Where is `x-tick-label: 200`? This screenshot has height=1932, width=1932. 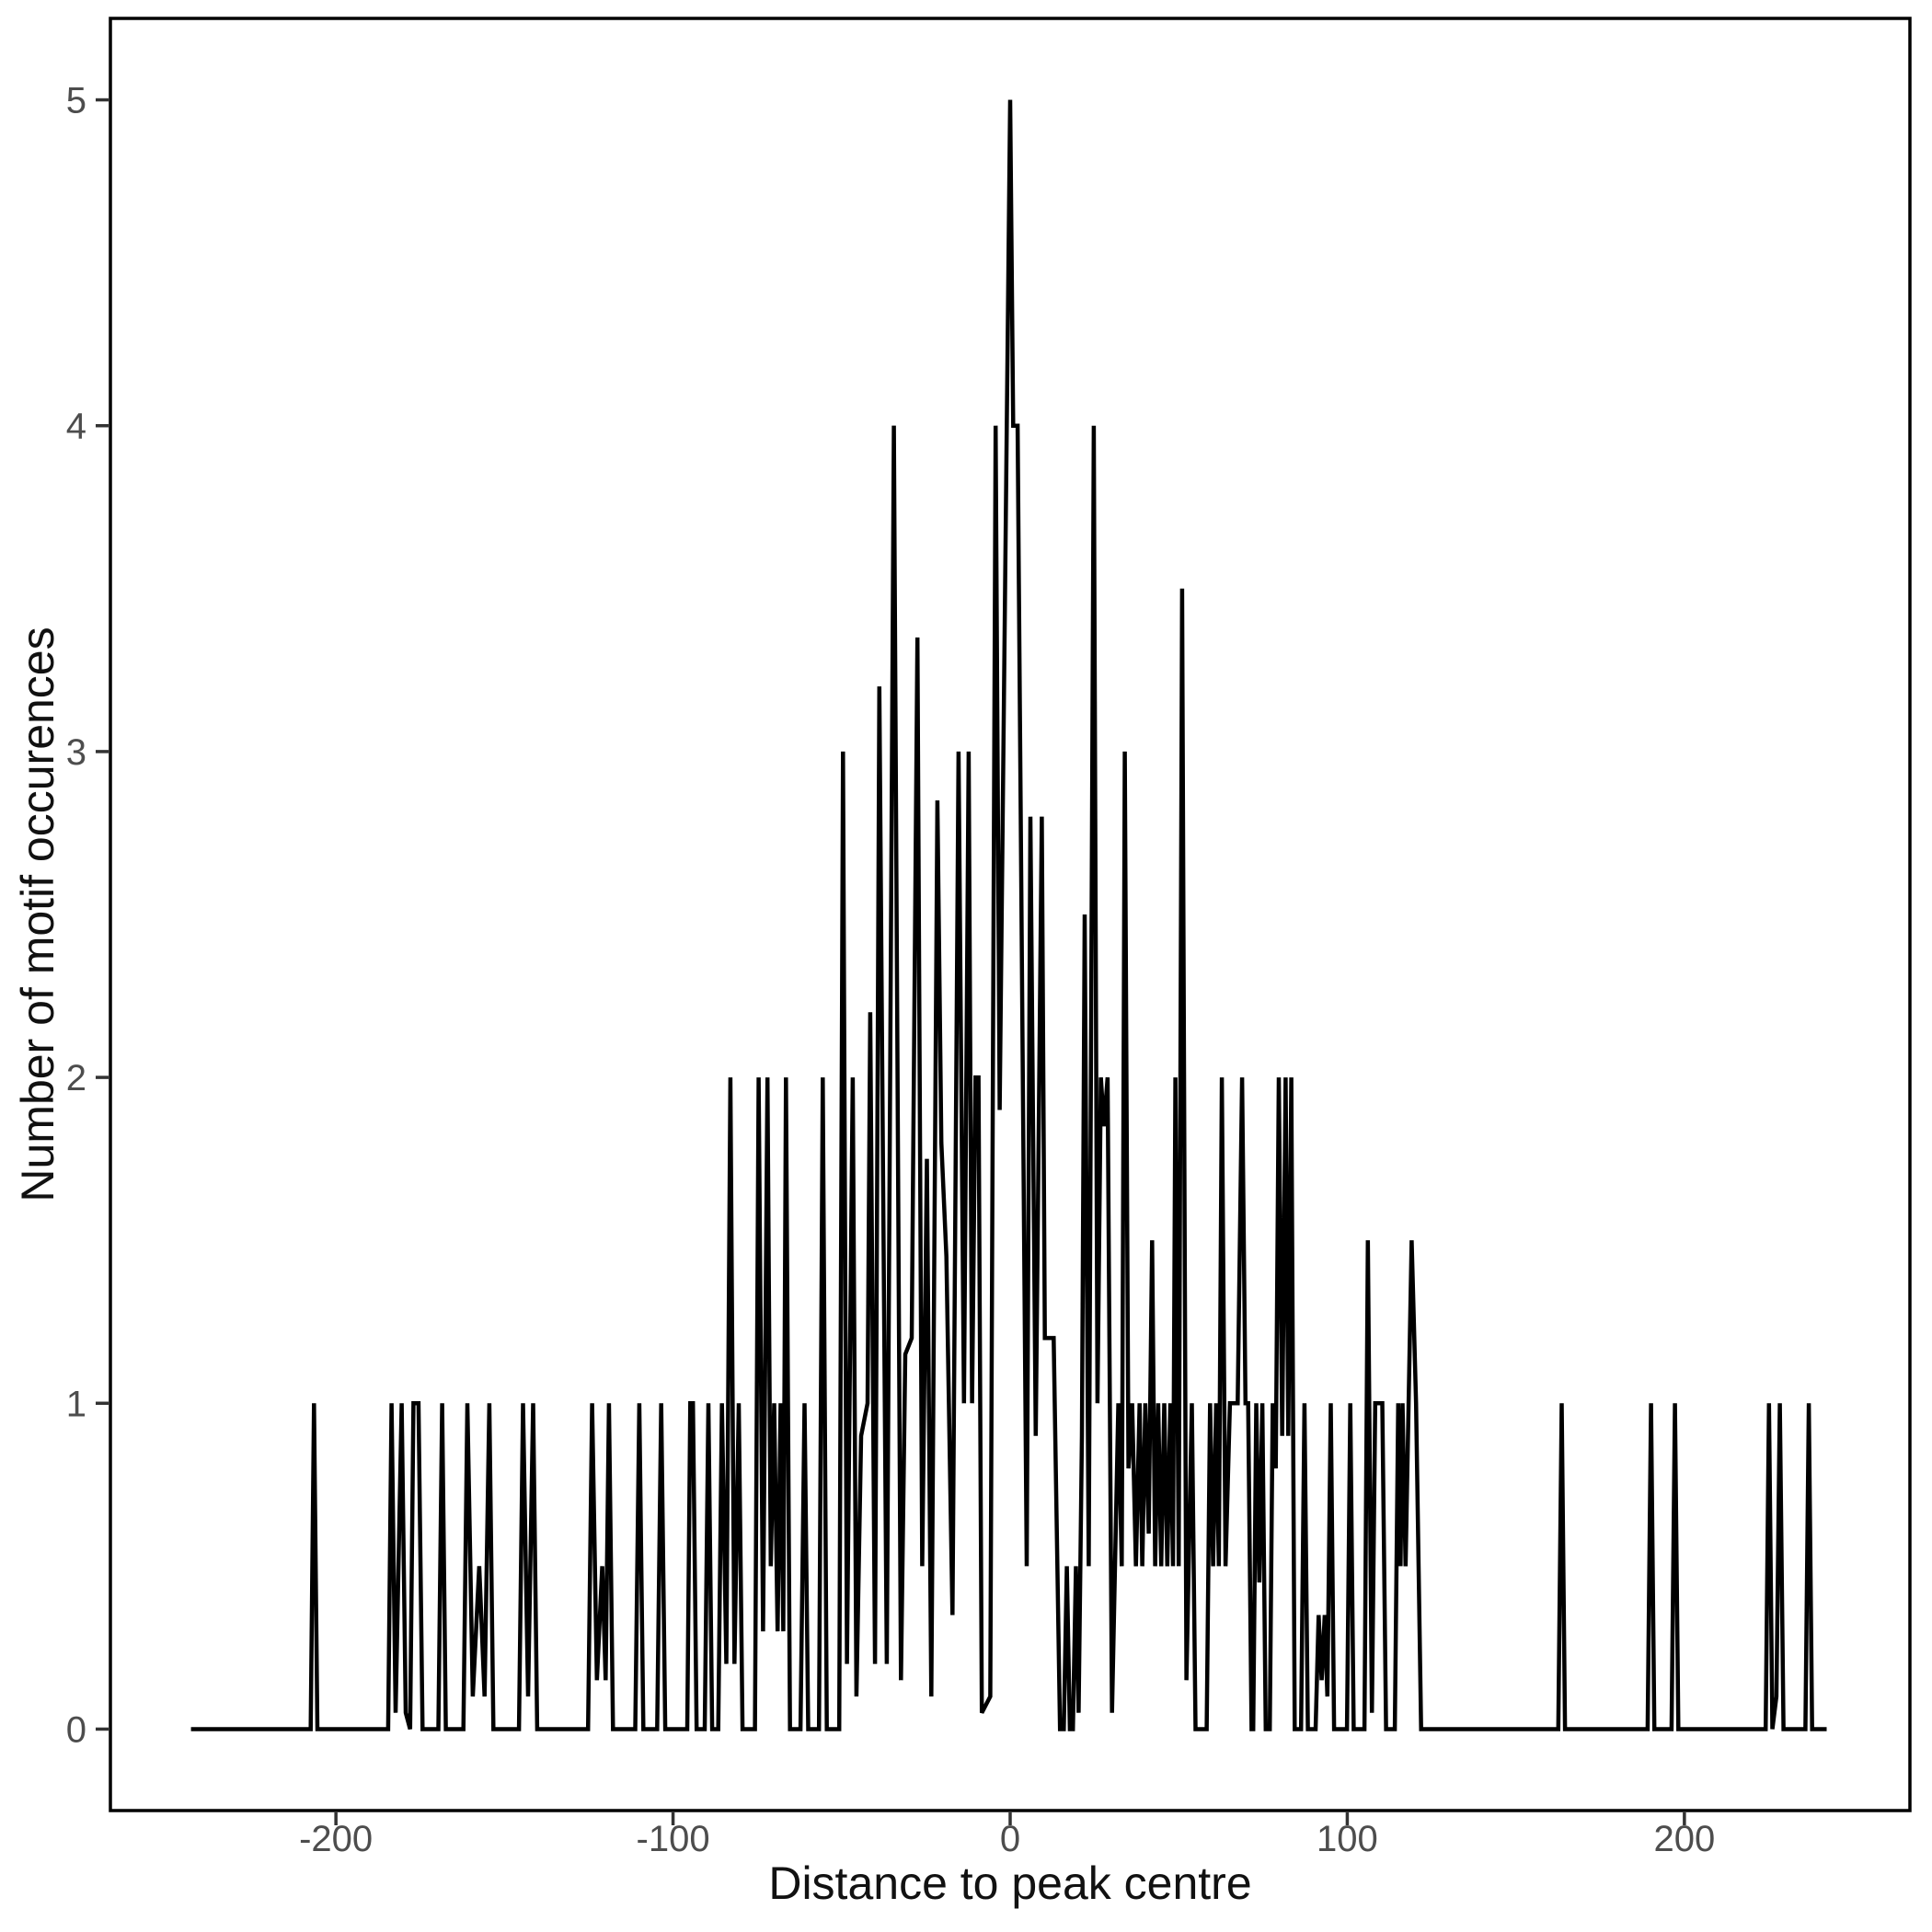 x-tick-label: 200 is located at coordinates (1684, 1839).